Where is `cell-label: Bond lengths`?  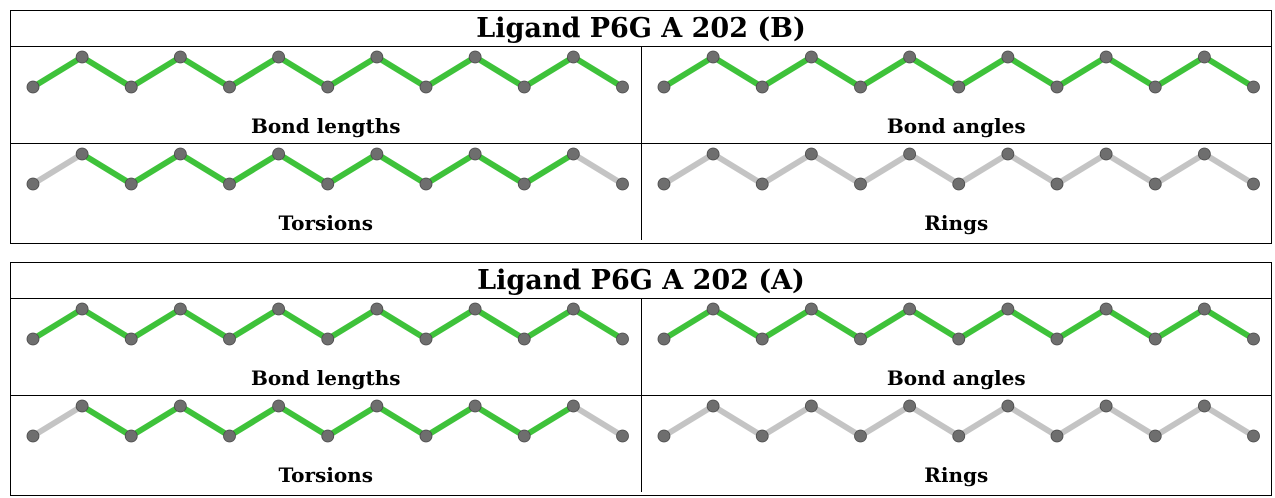 cell-label: Bond lengths is located at coordinates (325, 378).